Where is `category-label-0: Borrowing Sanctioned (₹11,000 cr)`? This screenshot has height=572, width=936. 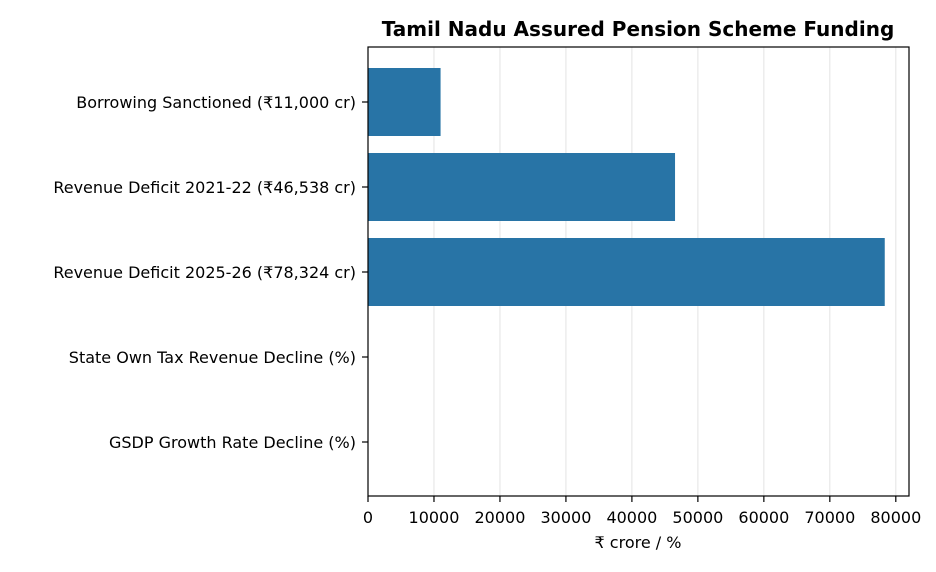 category-label-0: Borrowing Sanctioned (₹11,000 cr) is located at coordinates (216, 102).